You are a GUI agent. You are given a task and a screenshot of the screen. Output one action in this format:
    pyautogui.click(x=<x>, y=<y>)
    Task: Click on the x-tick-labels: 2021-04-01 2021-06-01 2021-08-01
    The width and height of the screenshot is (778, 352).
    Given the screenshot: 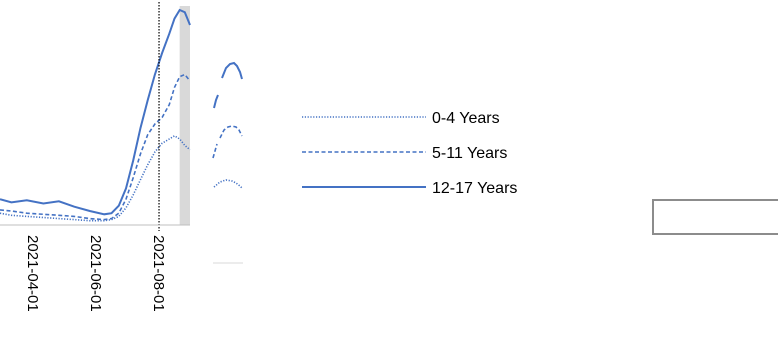 What is the action you would take?
    pyautogui.click(x=95, y=273)
    